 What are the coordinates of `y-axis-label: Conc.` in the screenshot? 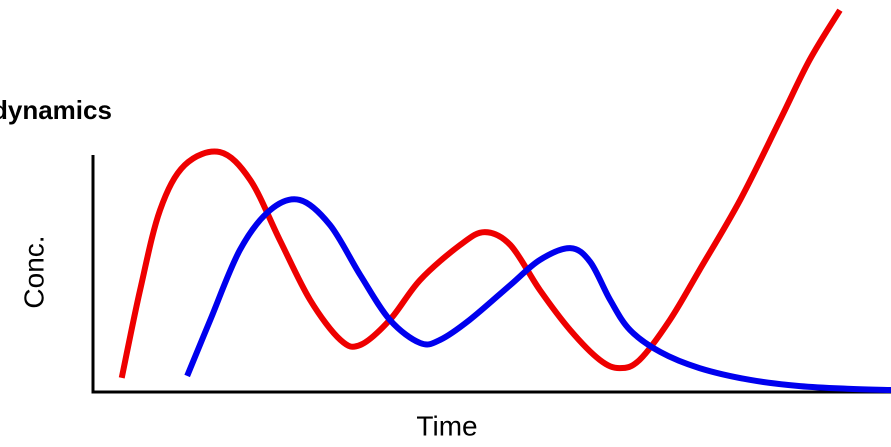 It's located at (33, 271).